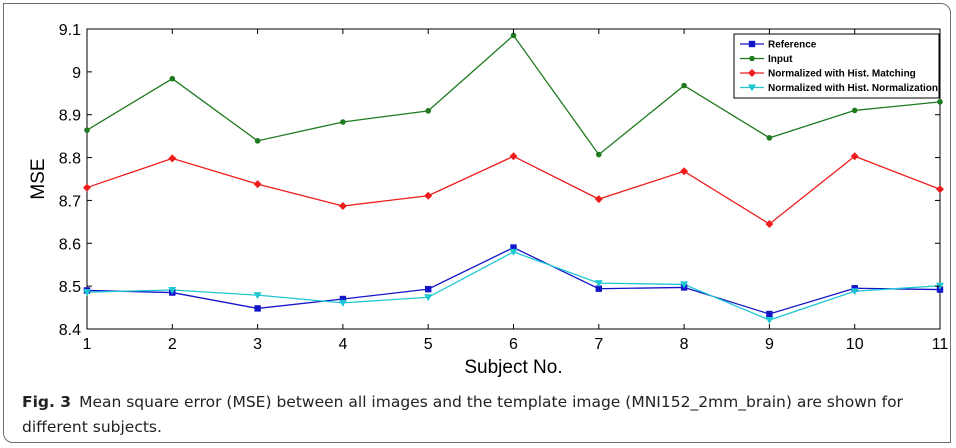 The height and width of the screenshot is (448, 956). Describe the element at coordinates (172, 344) in the screenshot. I see `x-tick-label: 2` at that location.